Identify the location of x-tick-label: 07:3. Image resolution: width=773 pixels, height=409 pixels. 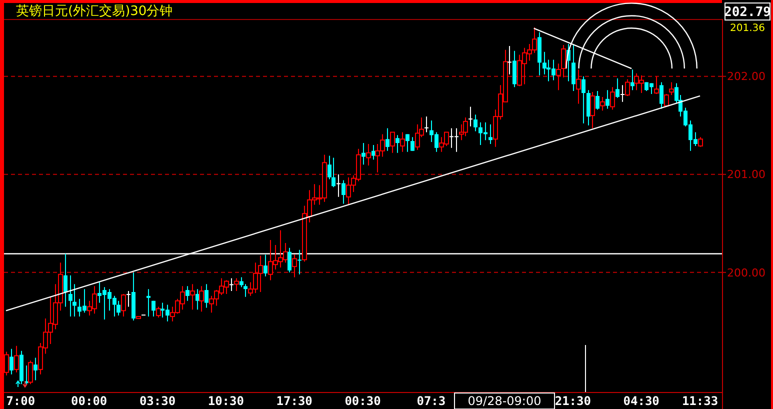
(431, 401).